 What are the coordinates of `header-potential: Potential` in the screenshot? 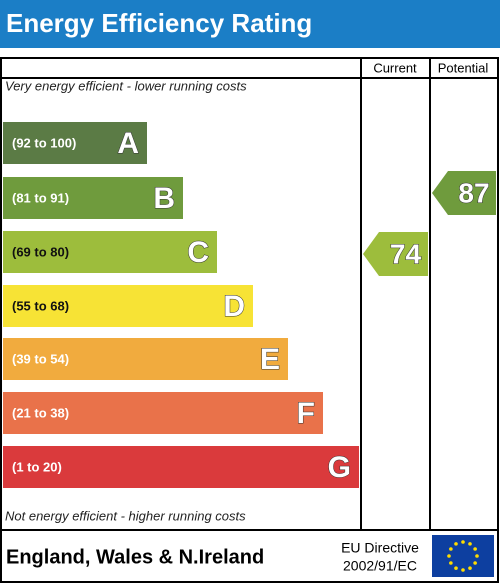 It's located at (463, 67).